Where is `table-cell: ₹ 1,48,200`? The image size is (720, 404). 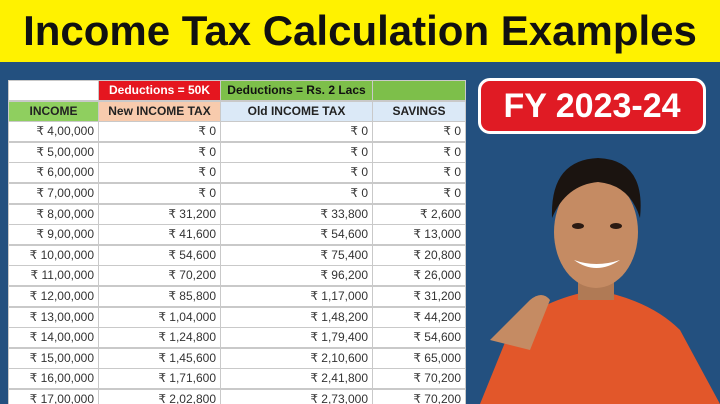
table-cell: ₹ 1,48,200 is located at coordinates (296, 317).